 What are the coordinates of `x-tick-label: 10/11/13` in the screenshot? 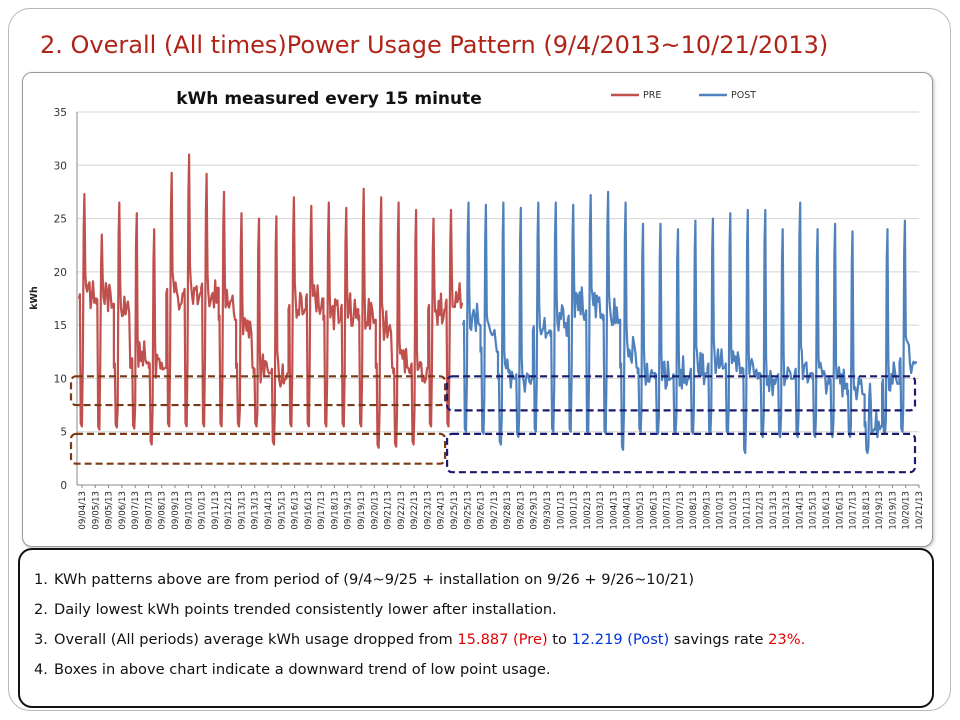 It's located at (747, 510).